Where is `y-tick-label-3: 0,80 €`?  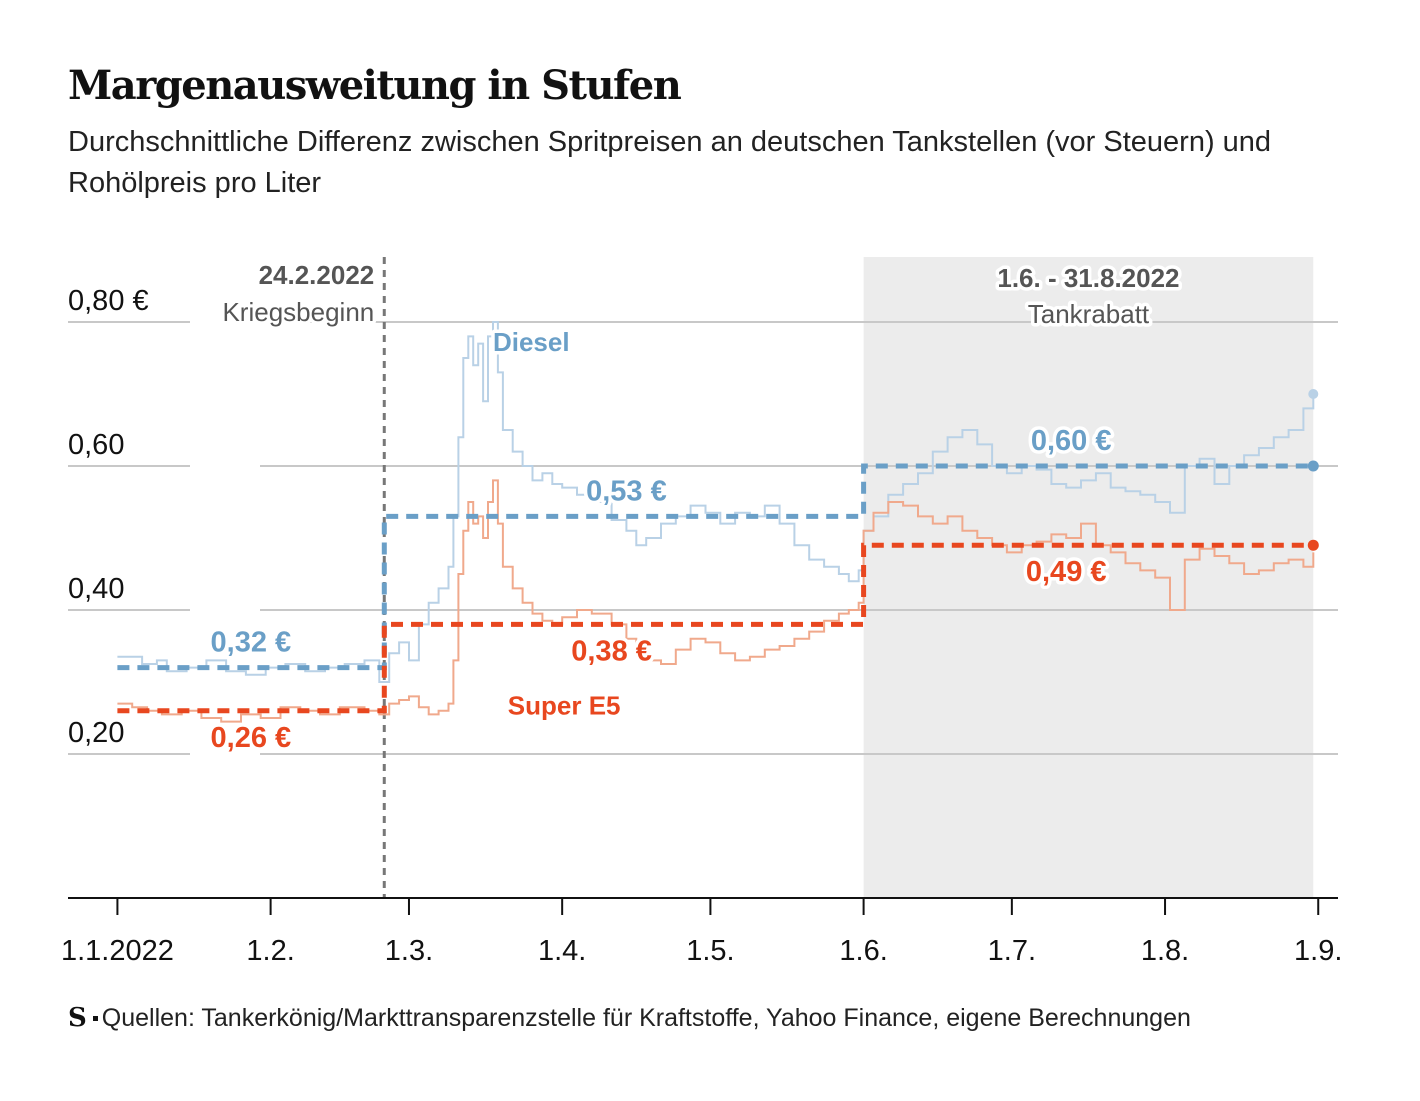 y-tick-label-3: 0,80 € is located at coordinates (108, 301).